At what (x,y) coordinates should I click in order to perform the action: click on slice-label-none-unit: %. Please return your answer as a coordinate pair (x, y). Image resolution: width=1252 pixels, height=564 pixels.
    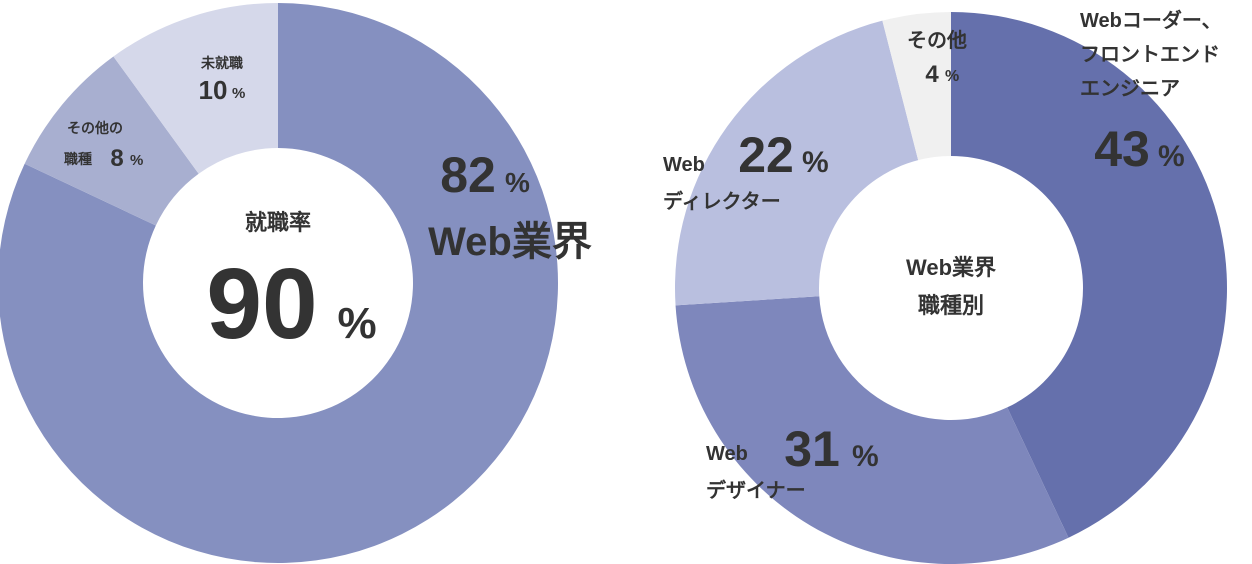
    Looking at the image, I should click on (238, 93).